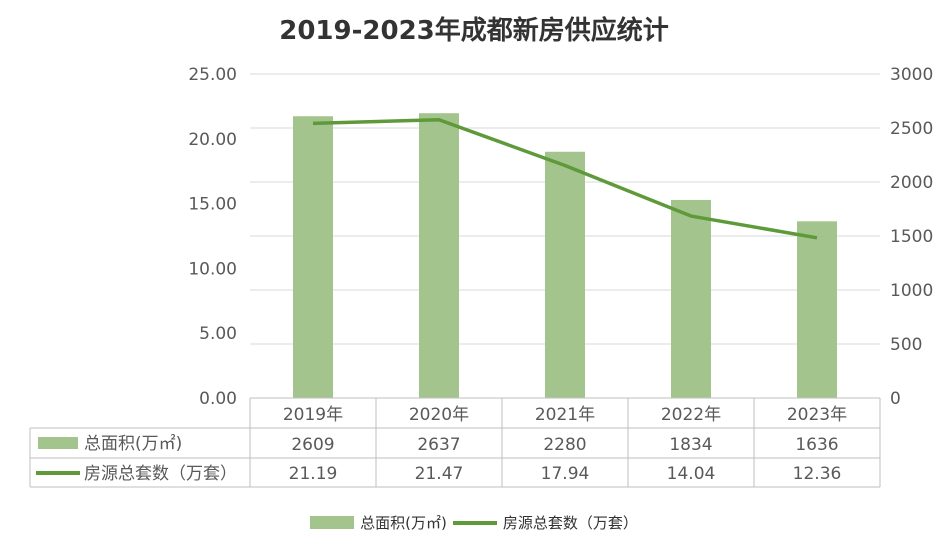  What do you see at coordinates (212, 75) in the screenshot?
I see `left-tick-label: 25.00` at bounding box center [212, 75].